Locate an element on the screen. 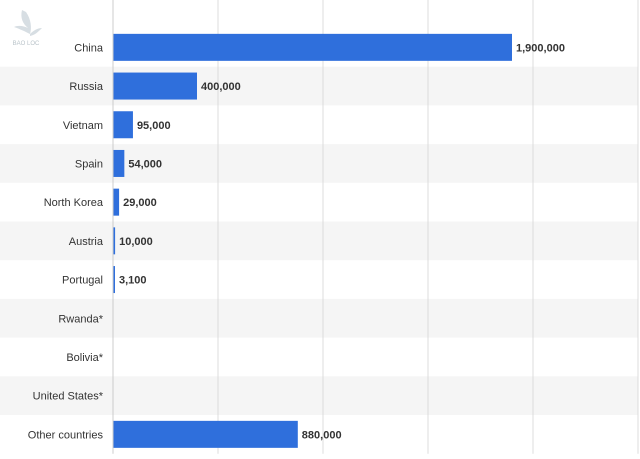  data-label: 1,900,000 is located at coordinates (540, 48).